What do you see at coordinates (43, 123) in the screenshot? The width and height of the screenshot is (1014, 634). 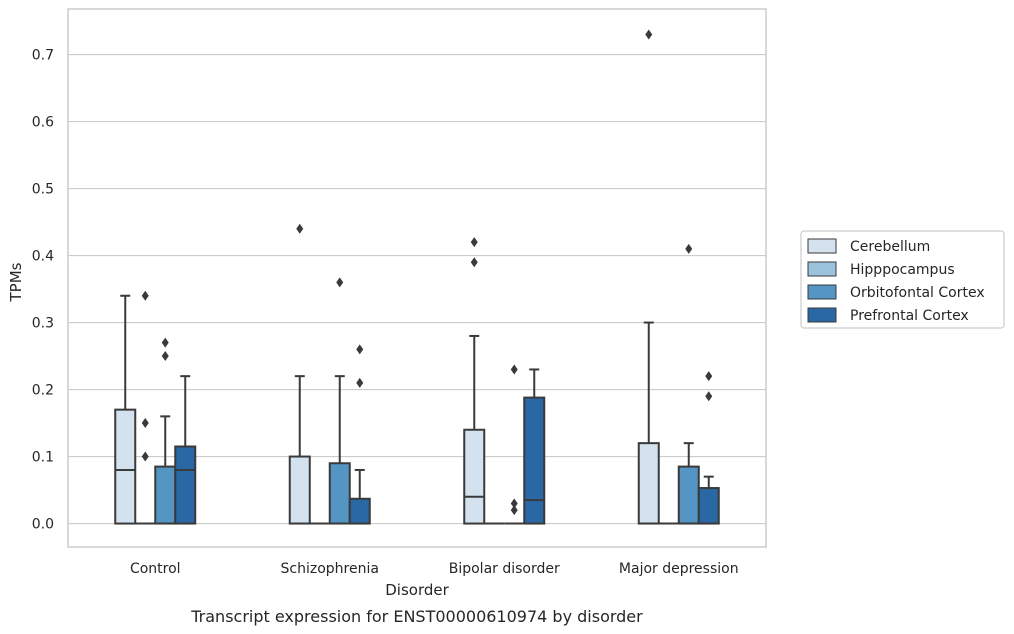 I see `y-tick-label: 0.6` at bounding box center [43, 123].